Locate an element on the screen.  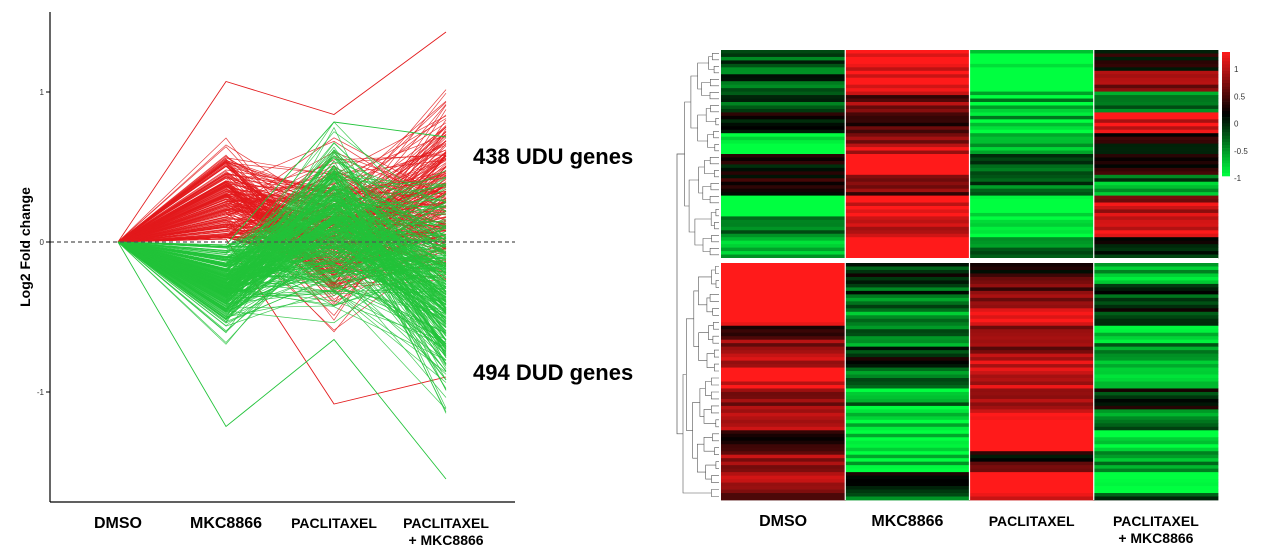
y-ticks: 1 0 -1 is located at coordinates (43, 242).